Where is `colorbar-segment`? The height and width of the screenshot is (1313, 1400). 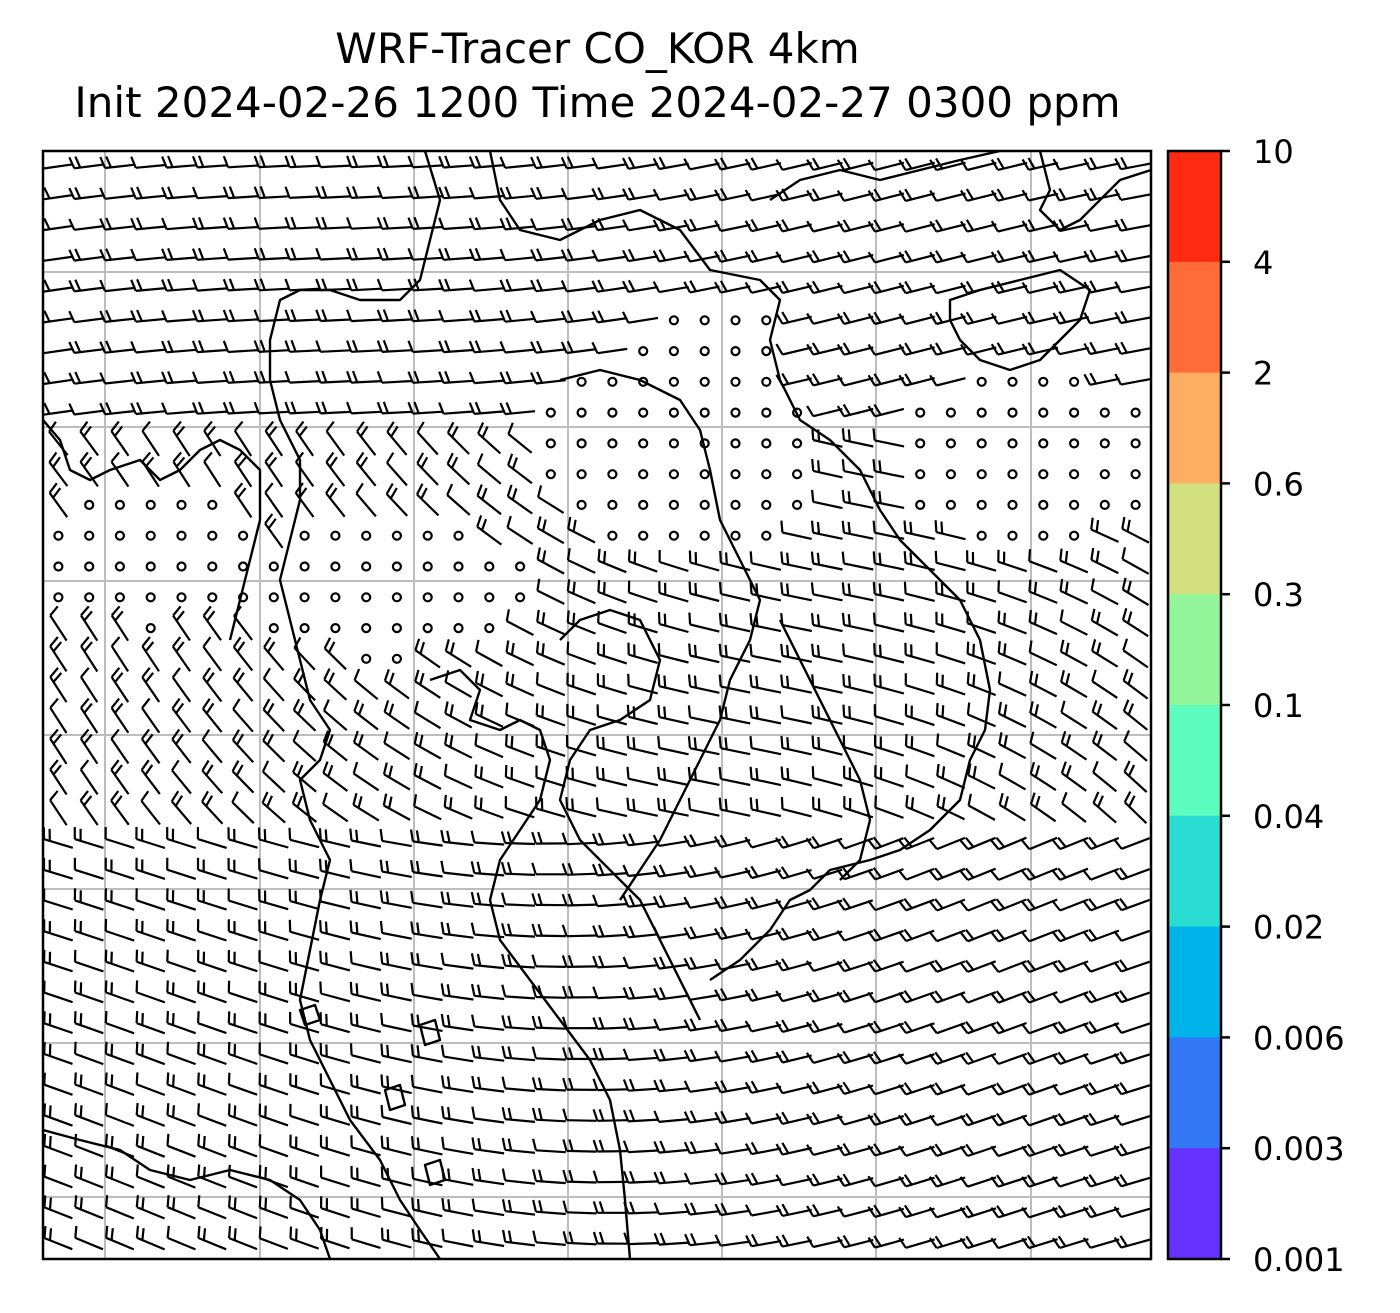
colorbar-segment is located at coordinates (1194, 871).